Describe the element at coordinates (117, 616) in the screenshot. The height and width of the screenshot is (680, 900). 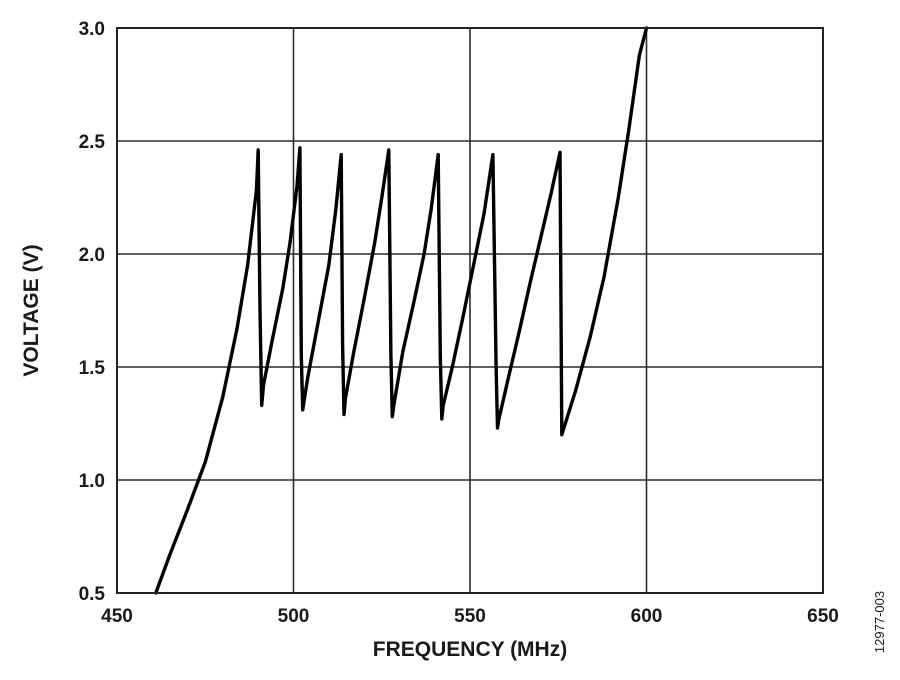
I see `x-tick-label: 450` at that location.